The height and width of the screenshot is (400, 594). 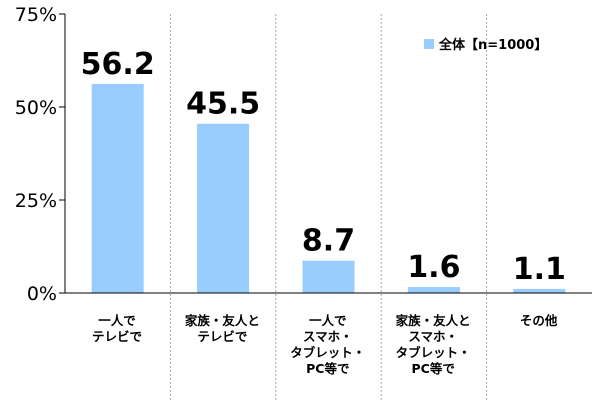 What do you see at coordinates (222, 328) in the screenshot?
I see `category-label: 家族・友人と テレビで` at bounding box center [222, 328].